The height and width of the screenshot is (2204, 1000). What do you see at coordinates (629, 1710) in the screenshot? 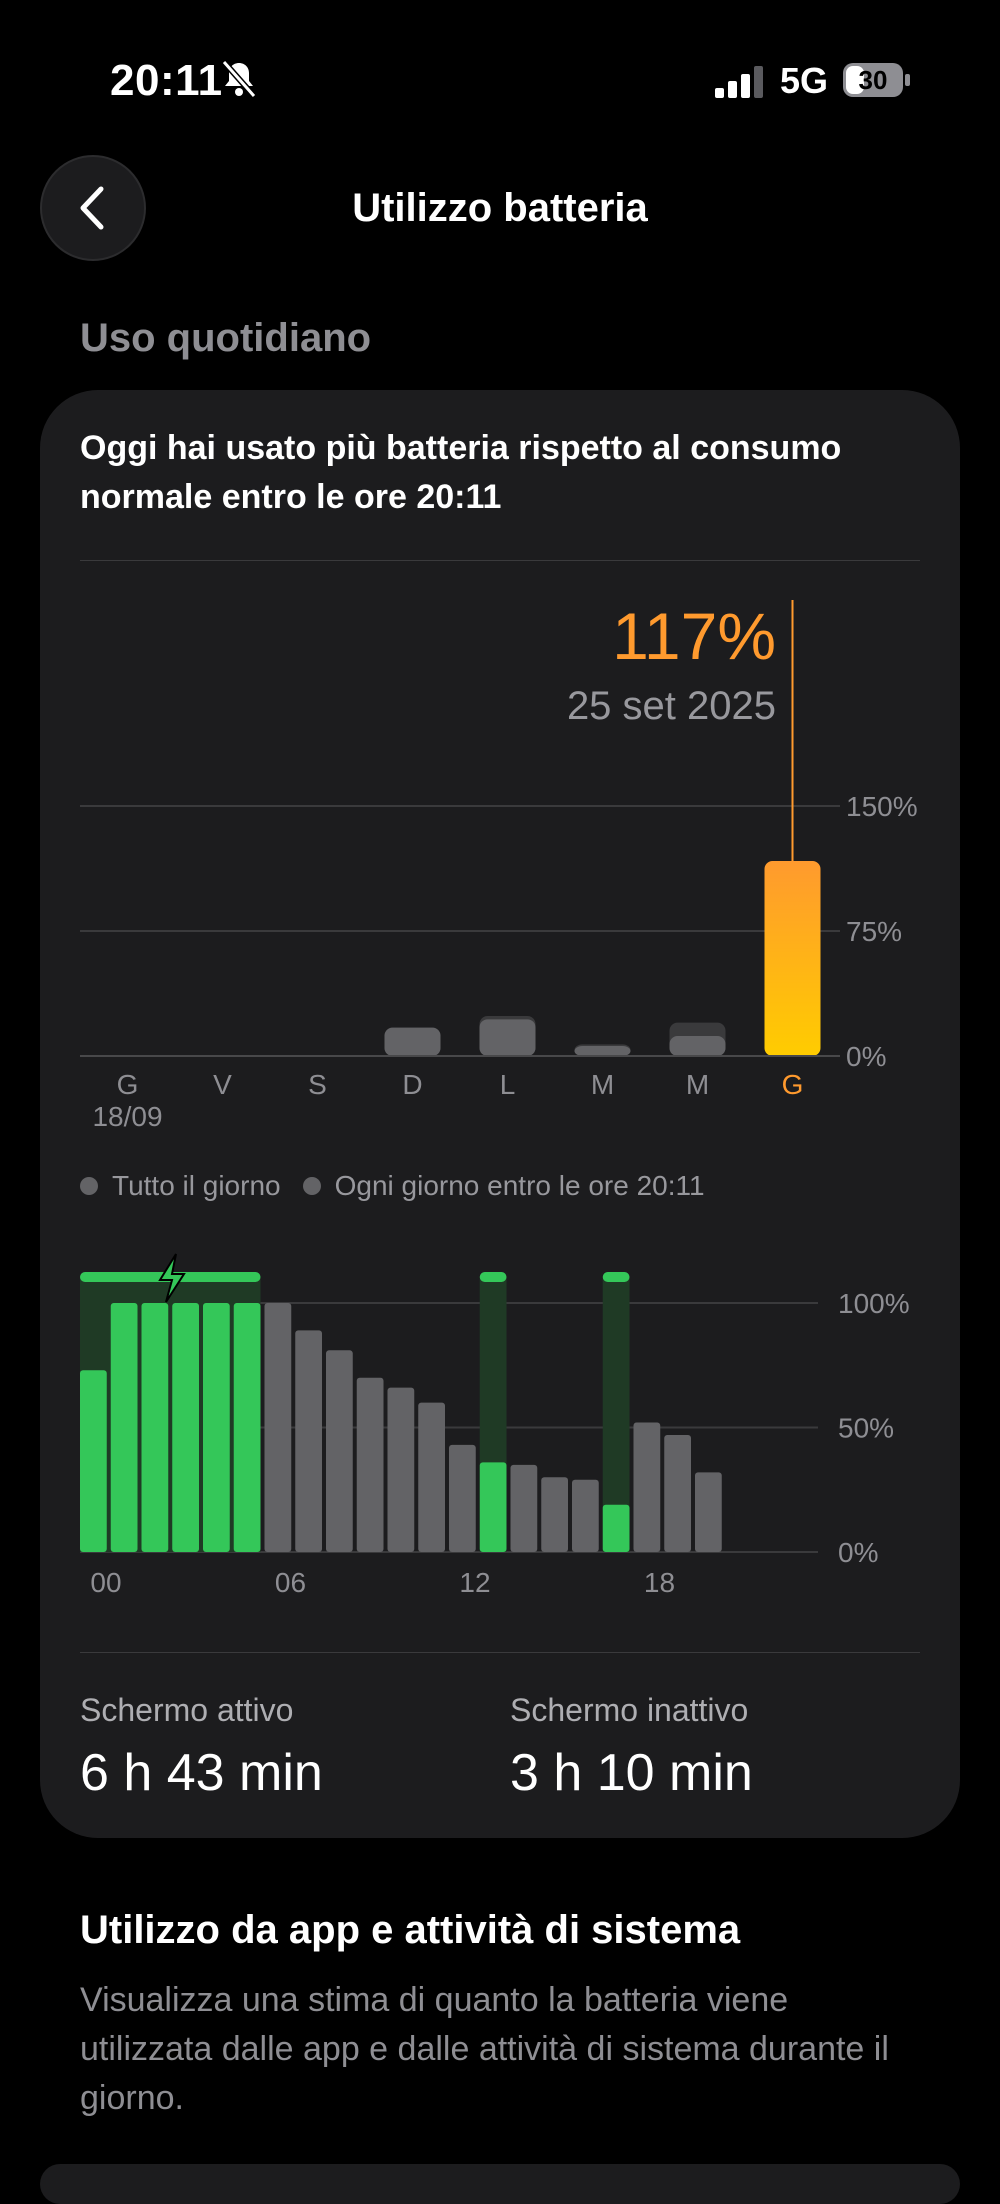
I see `screen-inactive-label: Schermo inattivo` at bounding box center [629, 1710].